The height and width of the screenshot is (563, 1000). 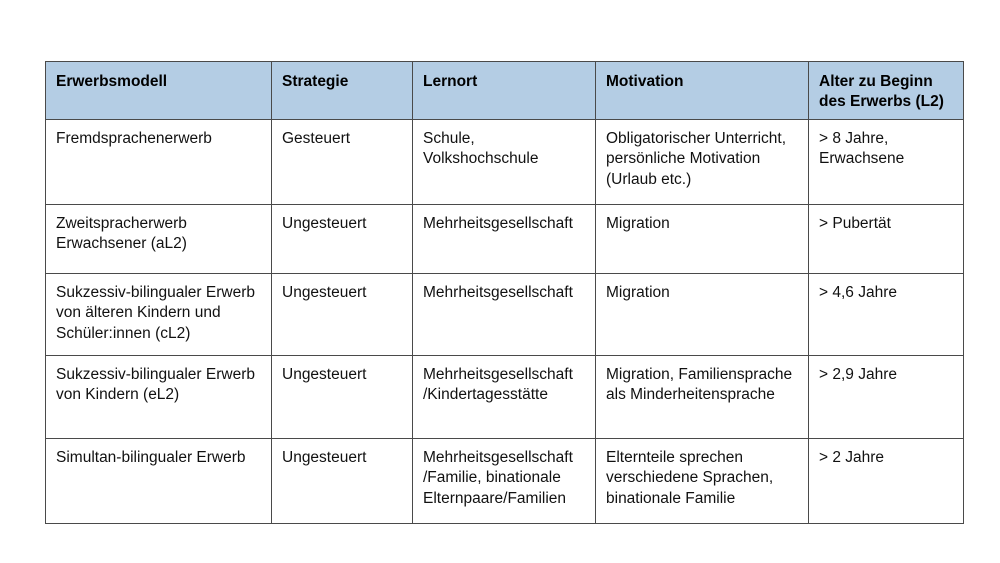 What do you see at coordinates (158, 480) in the screenshot?
I see `cell-erwerbsmodell: Simultan-bilingualer Erwerb` at bounding box center [158, 480].